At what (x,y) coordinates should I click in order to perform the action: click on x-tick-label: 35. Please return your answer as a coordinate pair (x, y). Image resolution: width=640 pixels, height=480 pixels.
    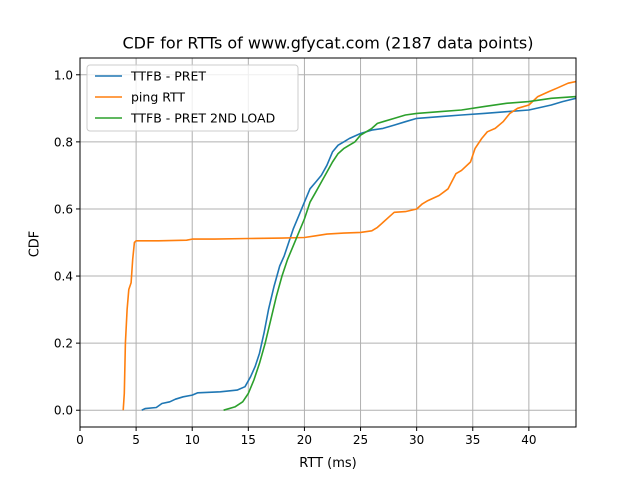
    Looking at the image, I should click on (472, 440).